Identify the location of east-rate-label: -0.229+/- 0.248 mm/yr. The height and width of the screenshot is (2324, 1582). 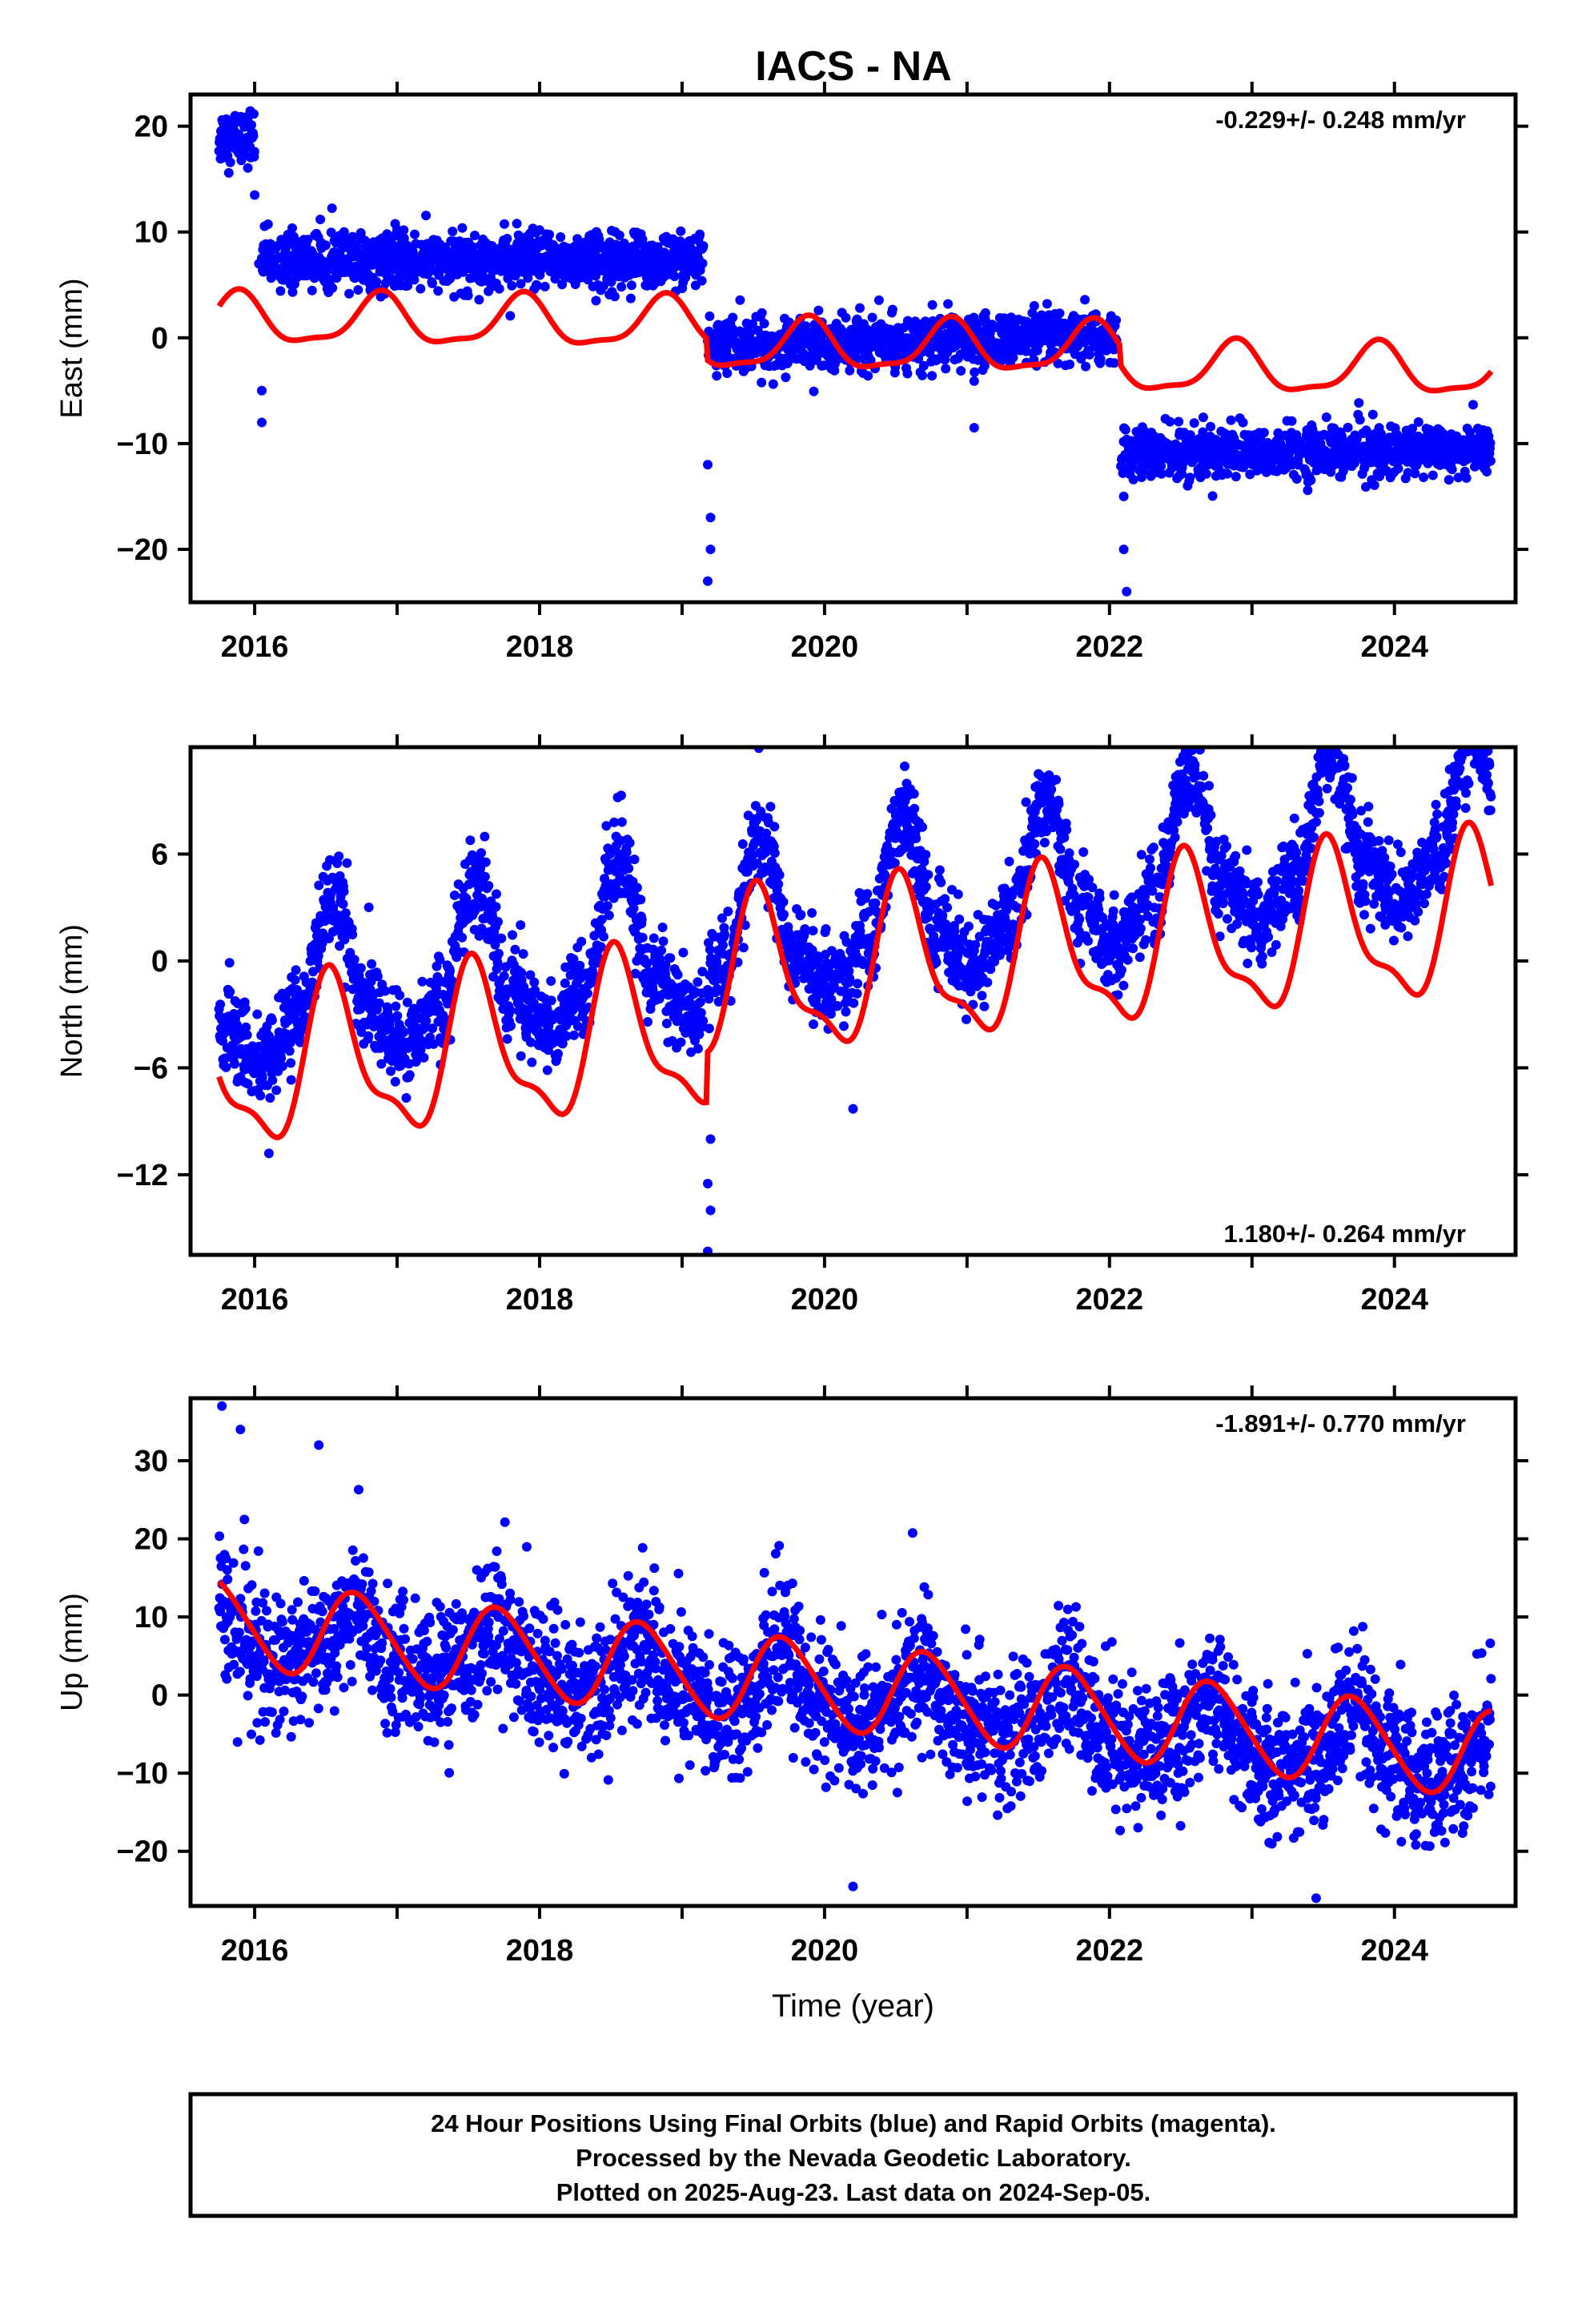
(1340, 120).